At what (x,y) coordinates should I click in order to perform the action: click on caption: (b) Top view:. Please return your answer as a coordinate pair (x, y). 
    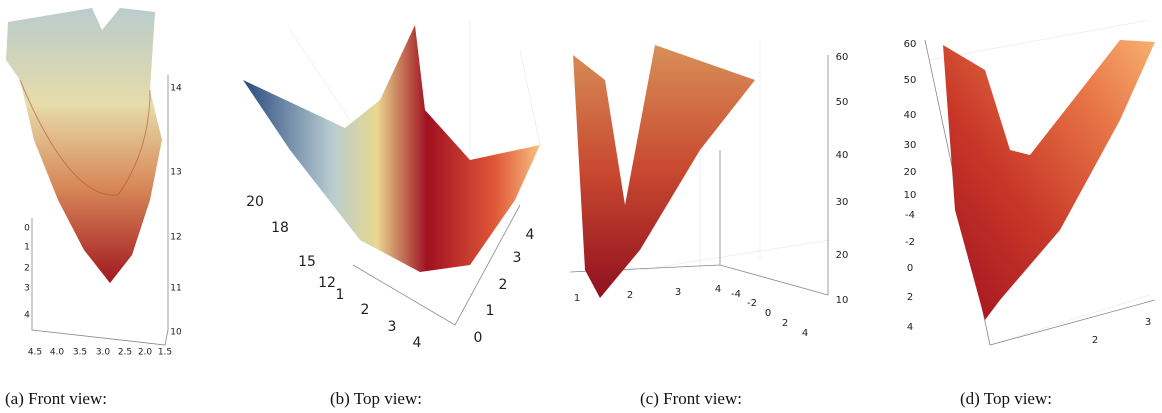
    Looking at the image, I should click on (376, 398).